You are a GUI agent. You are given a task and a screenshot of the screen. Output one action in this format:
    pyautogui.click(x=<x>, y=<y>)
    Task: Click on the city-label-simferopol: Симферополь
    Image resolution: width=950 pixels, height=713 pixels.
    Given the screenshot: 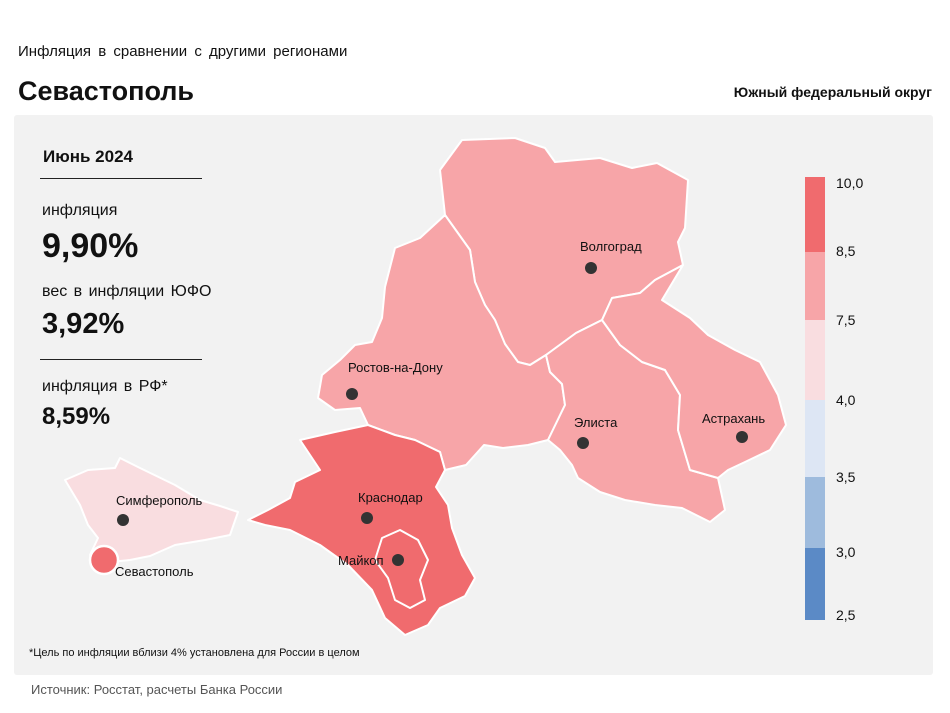 What is the action you would take?
    pyautogui.click(x=159, y=500)
    